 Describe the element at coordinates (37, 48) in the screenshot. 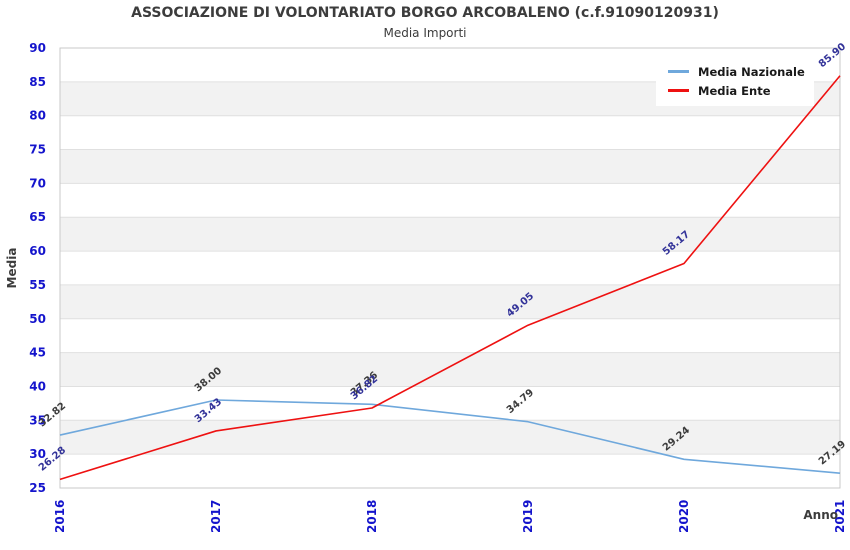

I see `y-tick-label: 90` at that location.